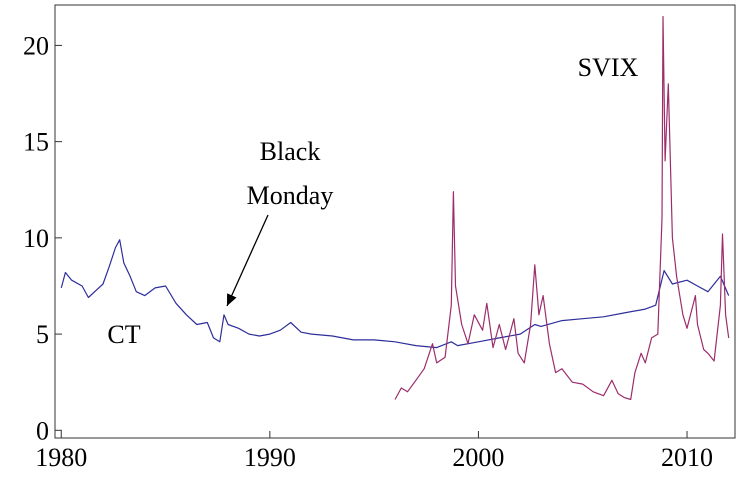 This screenshot has height=477, width=740. I want to click on y-tick-label: 20, so click(36, 45).